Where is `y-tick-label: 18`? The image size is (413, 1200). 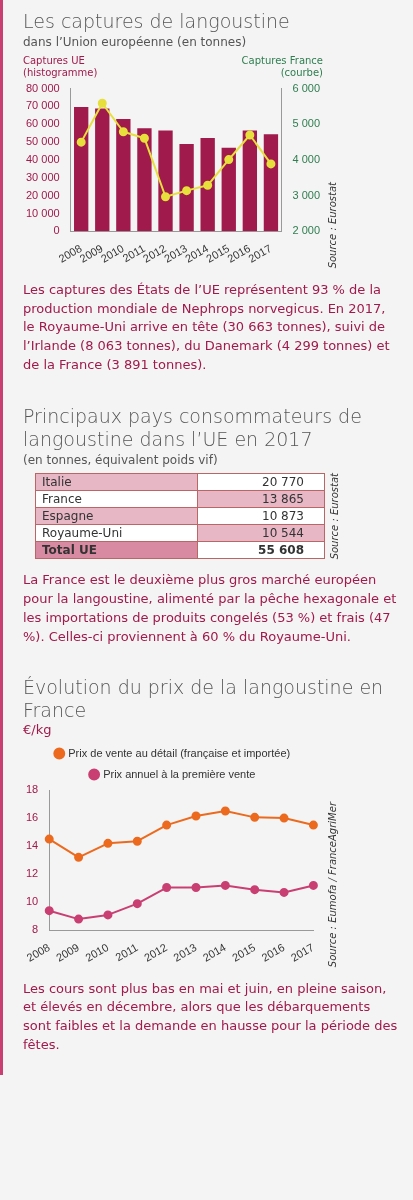 y-tick-label: 18 is located at coordinates (32, 788).